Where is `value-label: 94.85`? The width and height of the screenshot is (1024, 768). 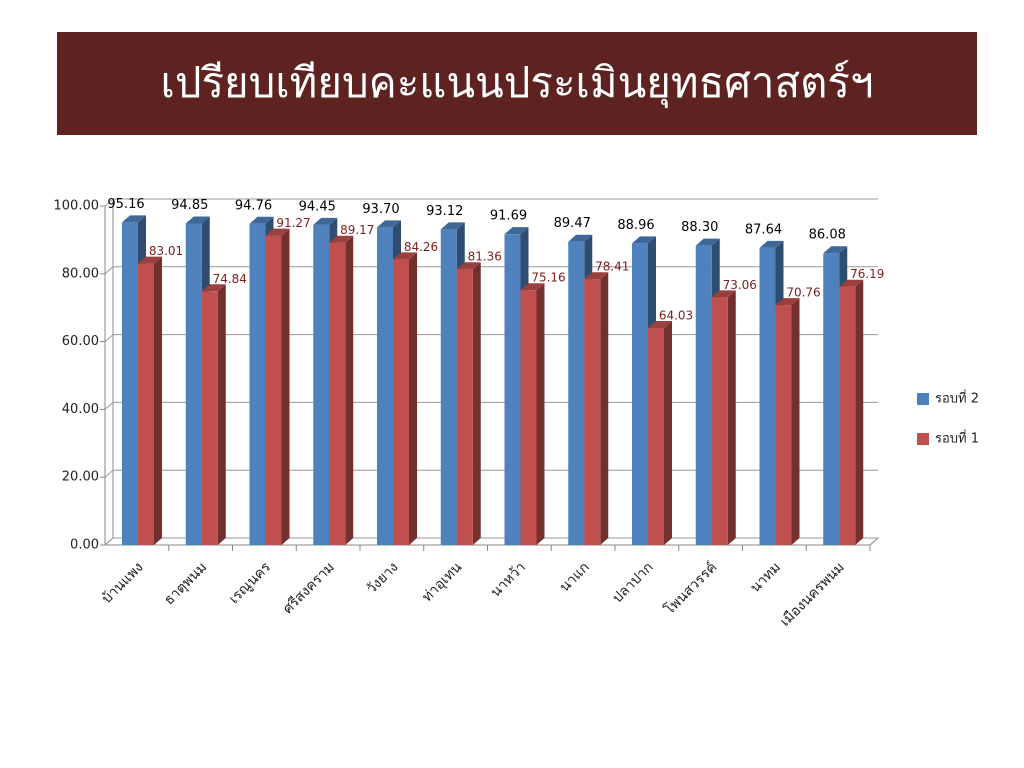
value-label: 94.85 is located at coordinates (189, 205).